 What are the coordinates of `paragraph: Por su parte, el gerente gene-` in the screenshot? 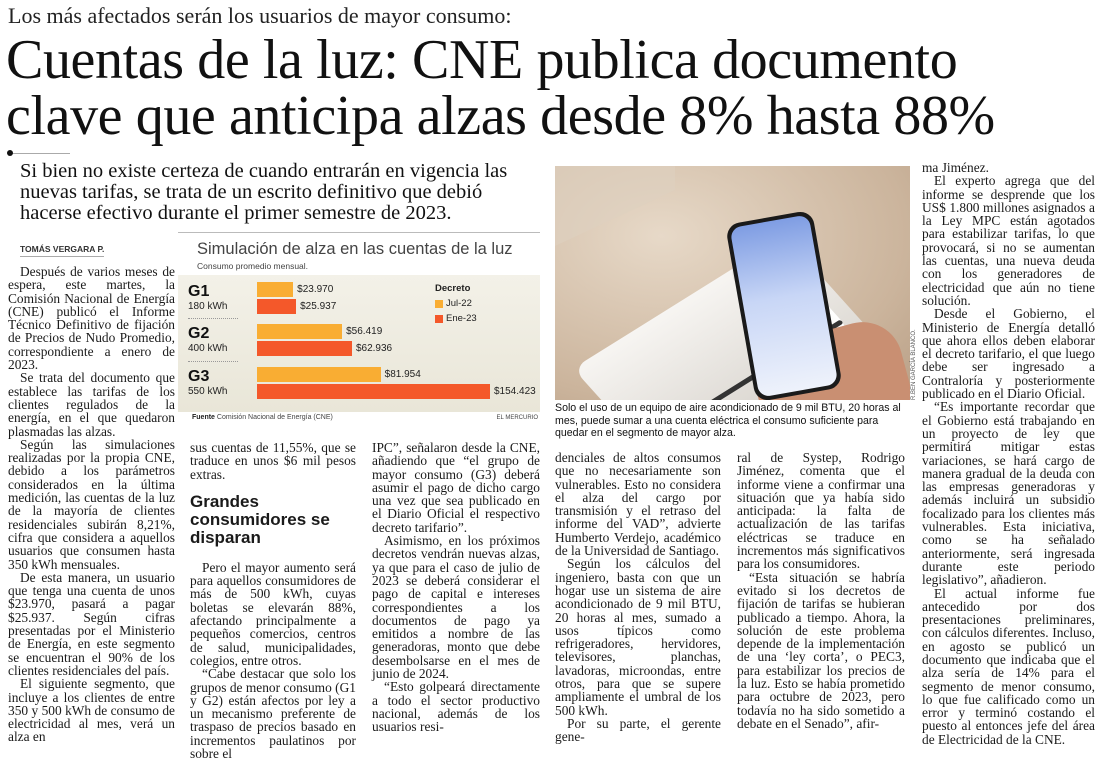 It's located at (638, 730).